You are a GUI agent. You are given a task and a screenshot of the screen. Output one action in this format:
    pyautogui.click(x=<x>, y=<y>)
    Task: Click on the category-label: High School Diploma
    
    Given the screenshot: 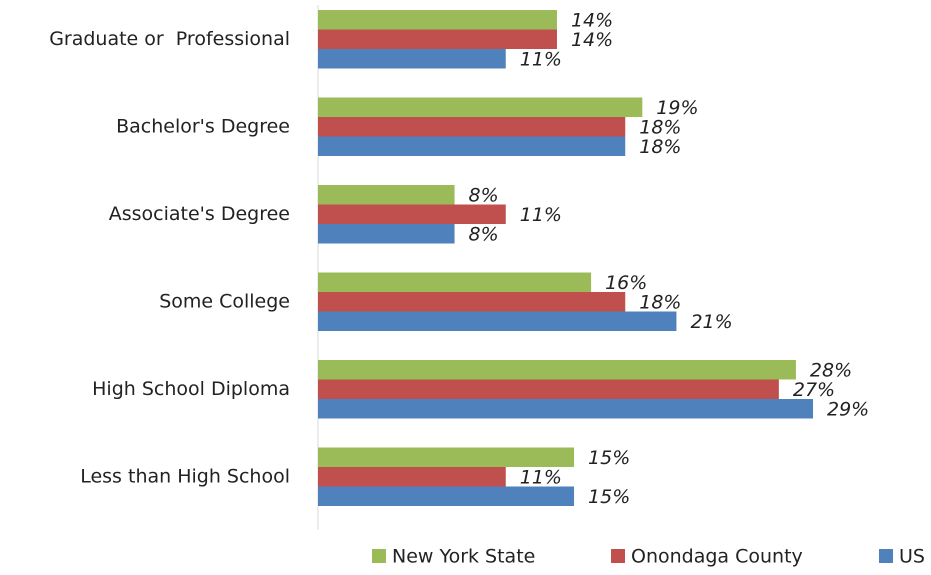 What is the action you would take?
    pyautogui.click(x=191, y=389)
    